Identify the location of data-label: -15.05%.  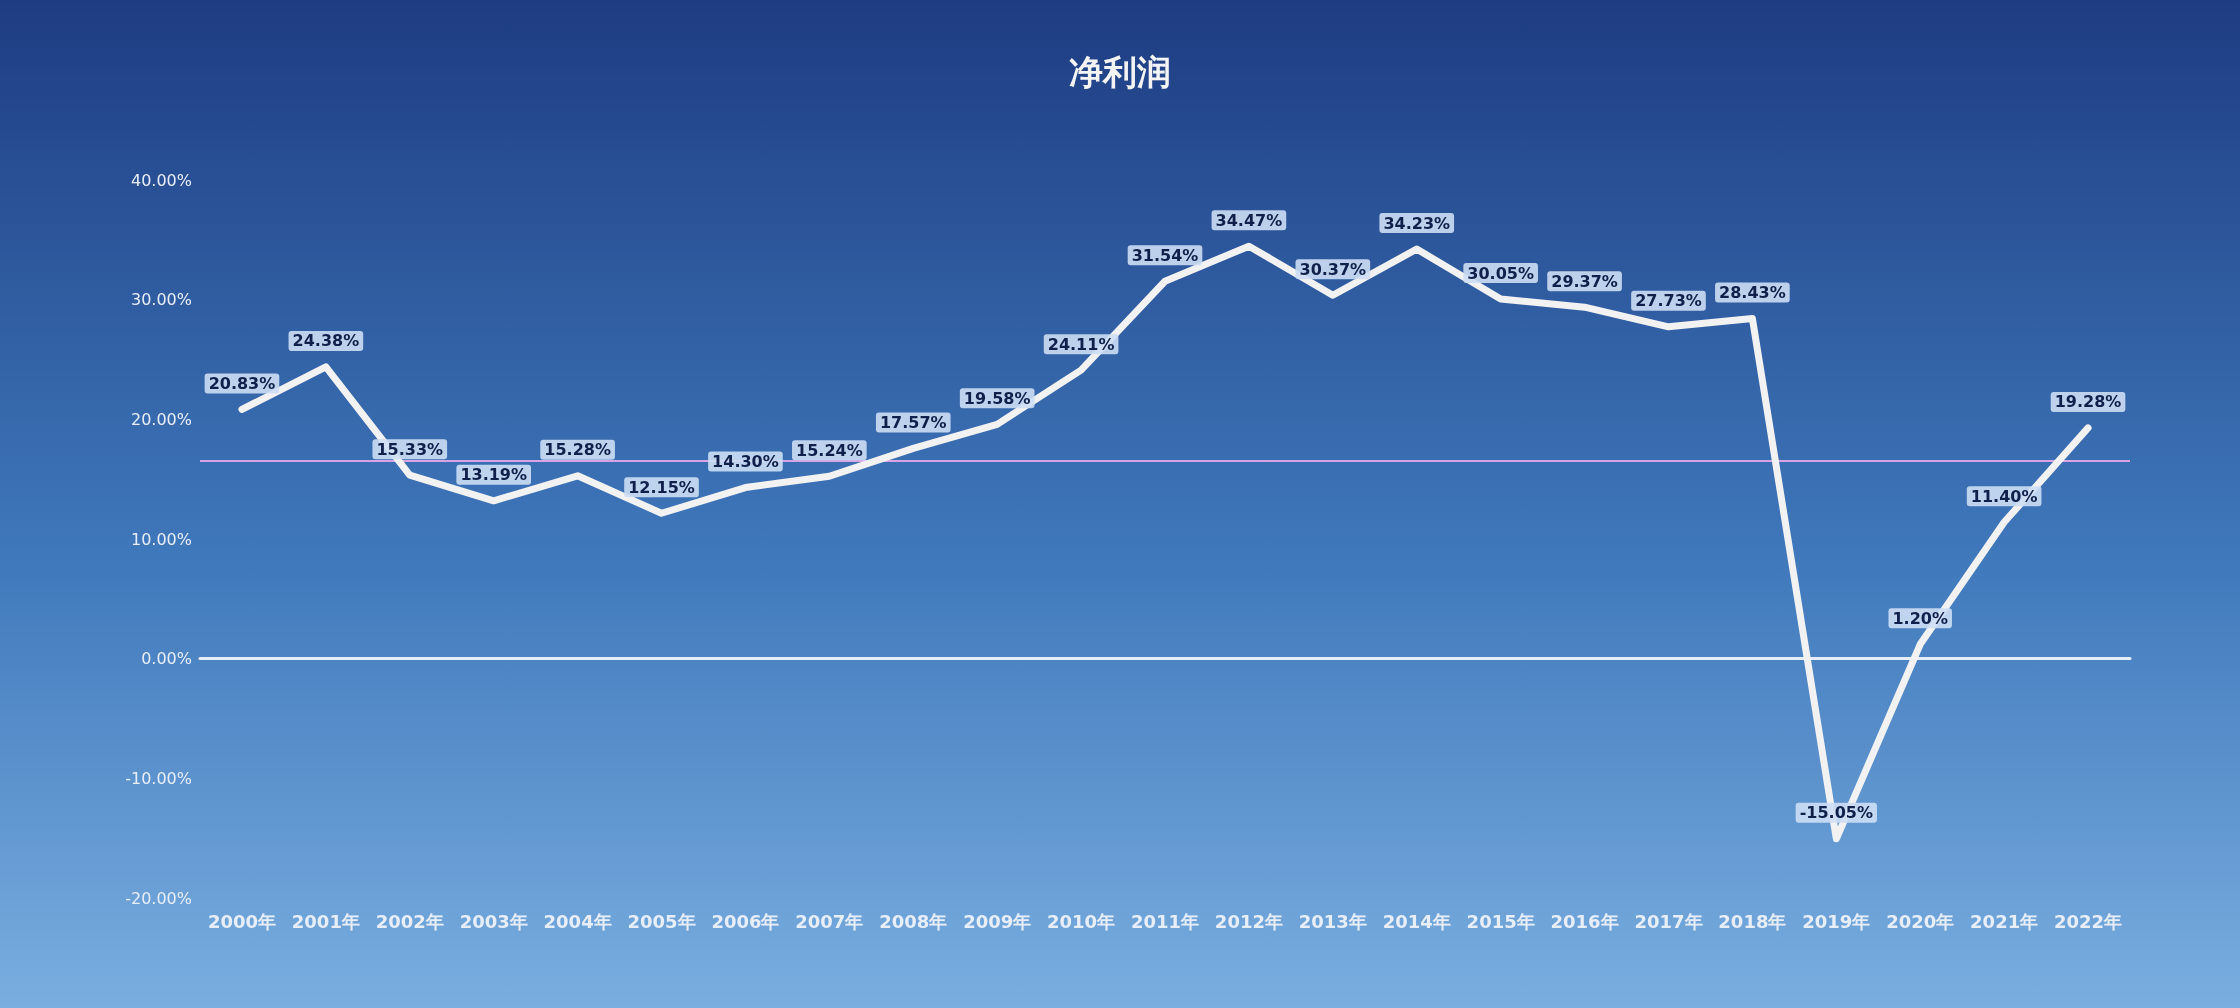
(1836, 813).